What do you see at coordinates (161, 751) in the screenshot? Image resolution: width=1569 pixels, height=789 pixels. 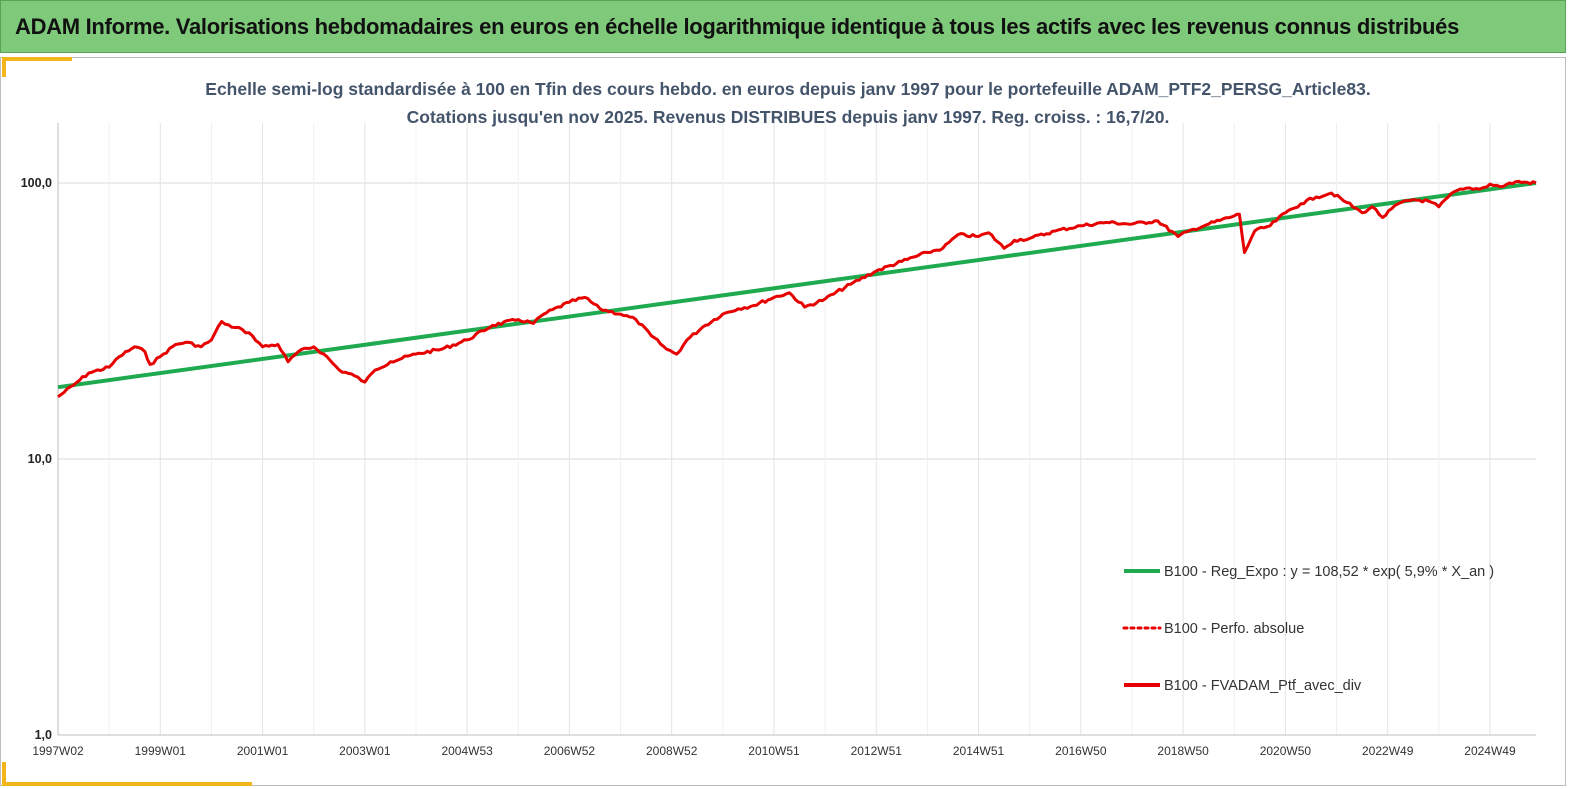 I see `x-tick-label: 1999W01` at bounding box center [161, 751].